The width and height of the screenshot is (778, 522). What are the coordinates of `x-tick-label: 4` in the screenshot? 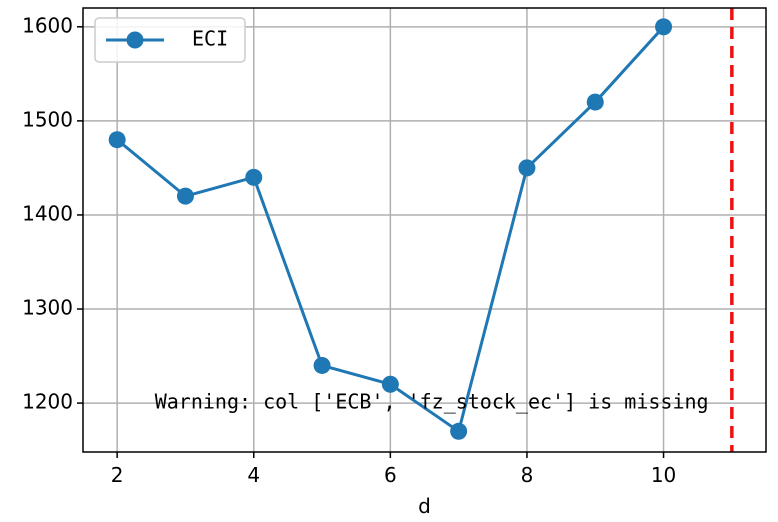 It's located at (253, 475).